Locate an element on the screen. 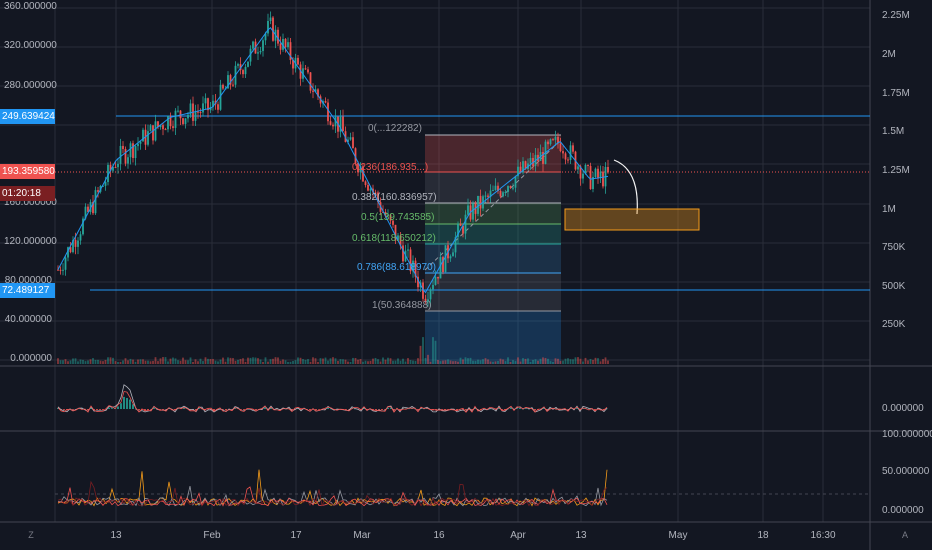 This screenshot has height=550, width=932. fib-label-0618: 0.618(118.650212) is located at coordinates (394, 238).